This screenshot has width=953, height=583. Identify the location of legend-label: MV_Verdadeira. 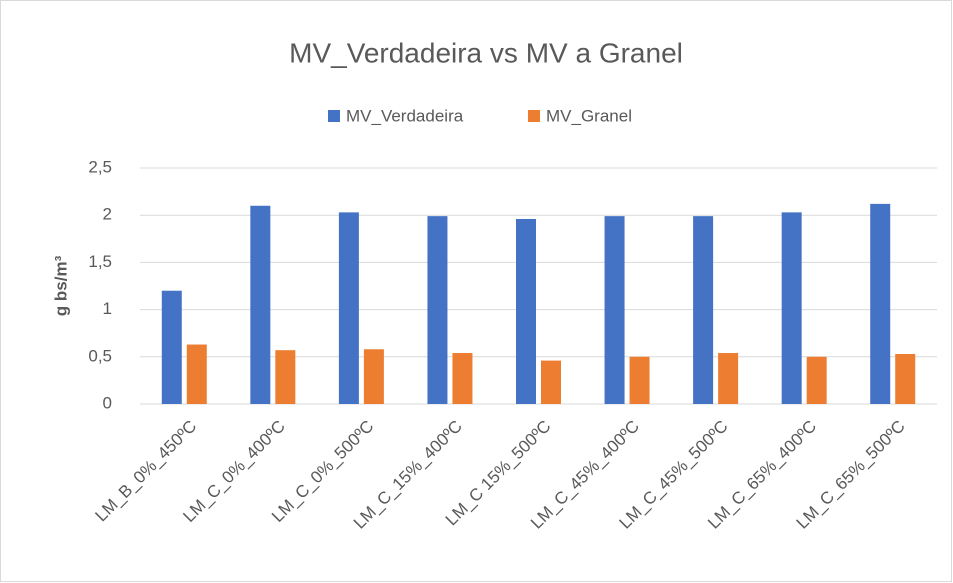
(405, 115).